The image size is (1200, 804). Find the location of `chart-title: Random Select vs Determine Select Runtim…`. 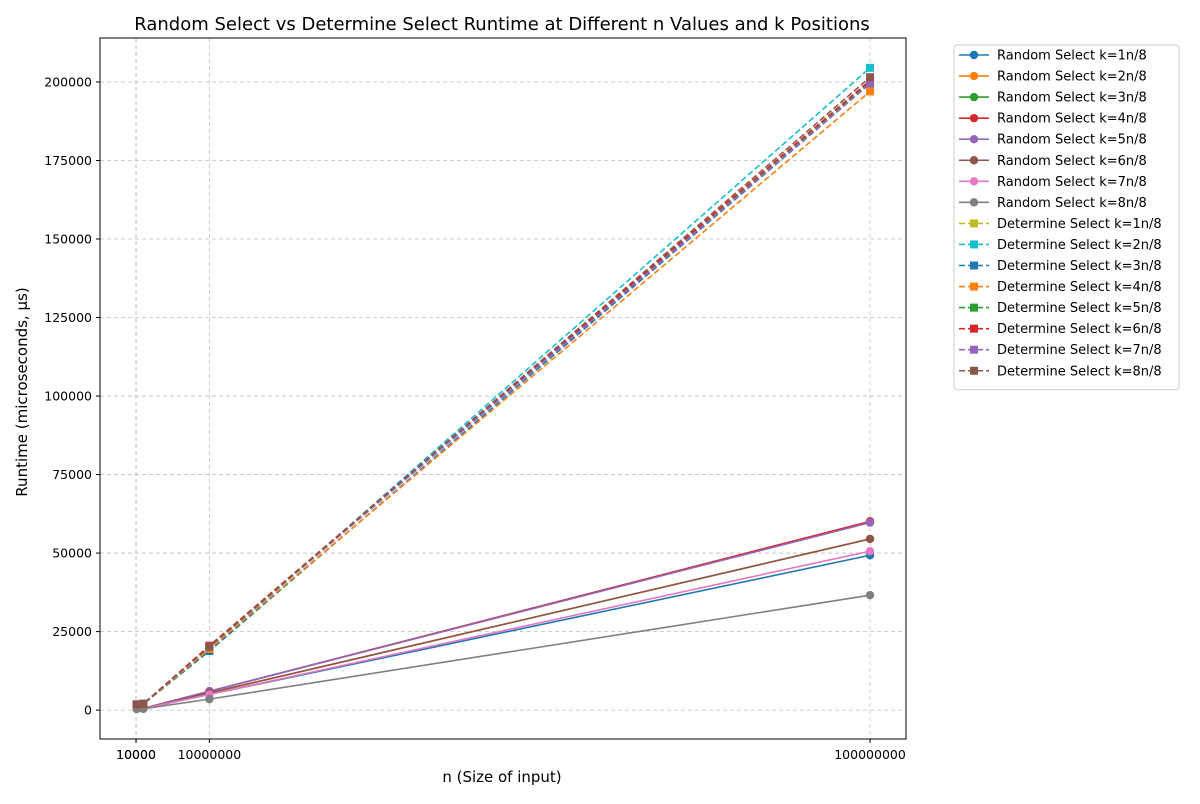

chart-title: Random Select vs Determine Select Runtim… is located at coordinates (502, 24).